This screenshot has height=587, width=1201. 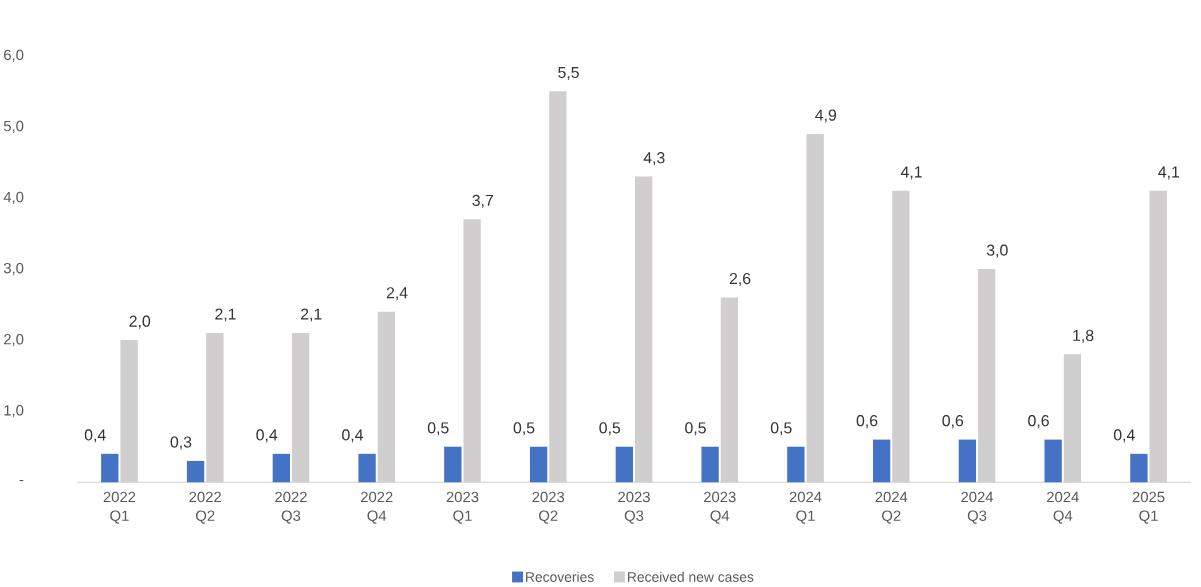 What do you see at coordinates (997, 251) in the screenshot?
I see `data-label: 3,0` at bounding box center [997, 251].